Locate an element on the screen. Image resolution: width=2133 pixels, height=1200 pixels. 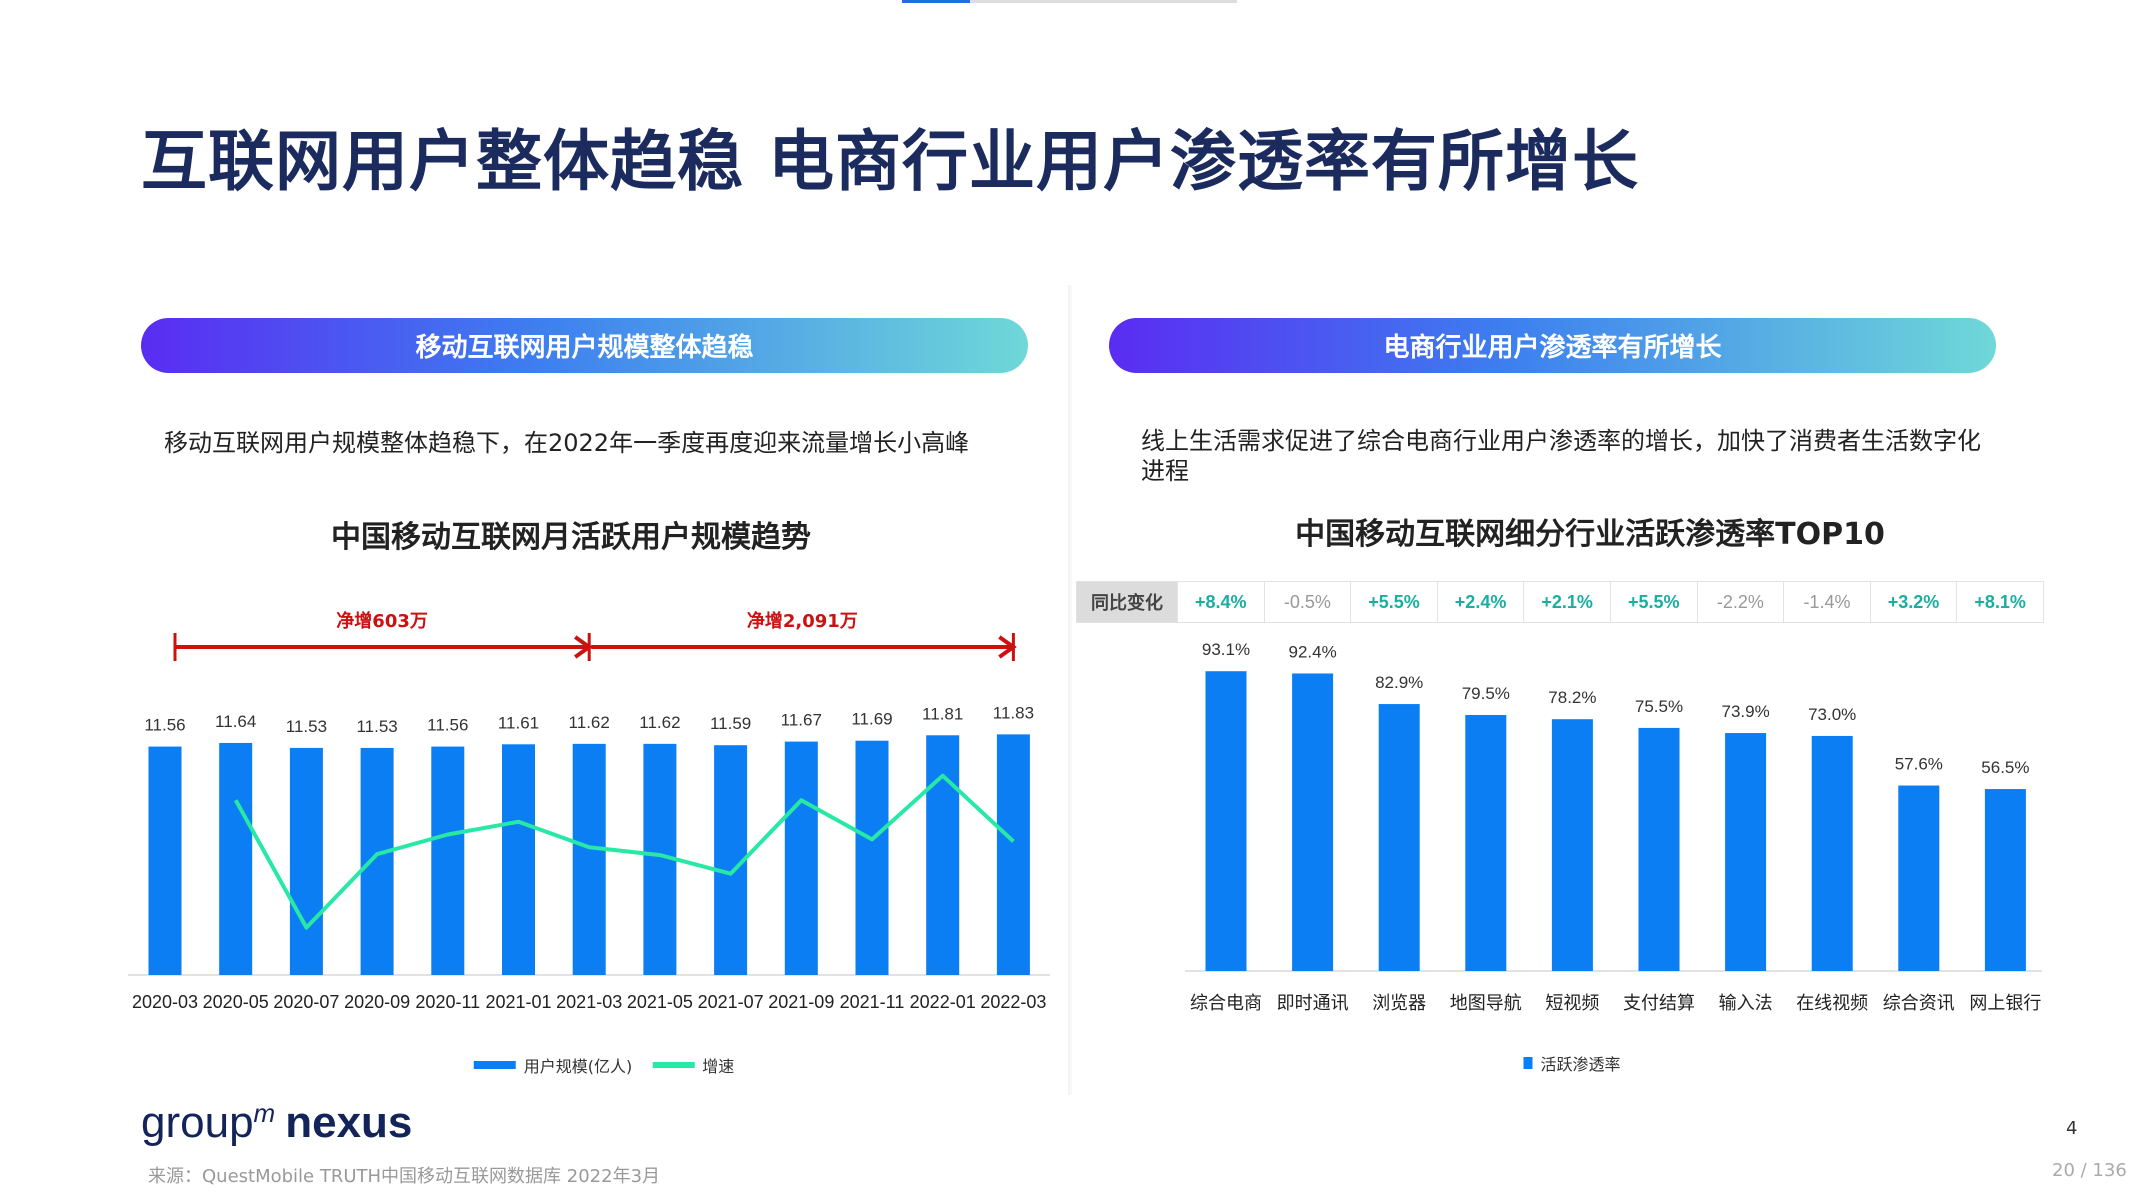
source-note: 来源：QuestMobile TRUTH中国移动互联网数据库 2022年3月 is located at coordinates (404, 1176).